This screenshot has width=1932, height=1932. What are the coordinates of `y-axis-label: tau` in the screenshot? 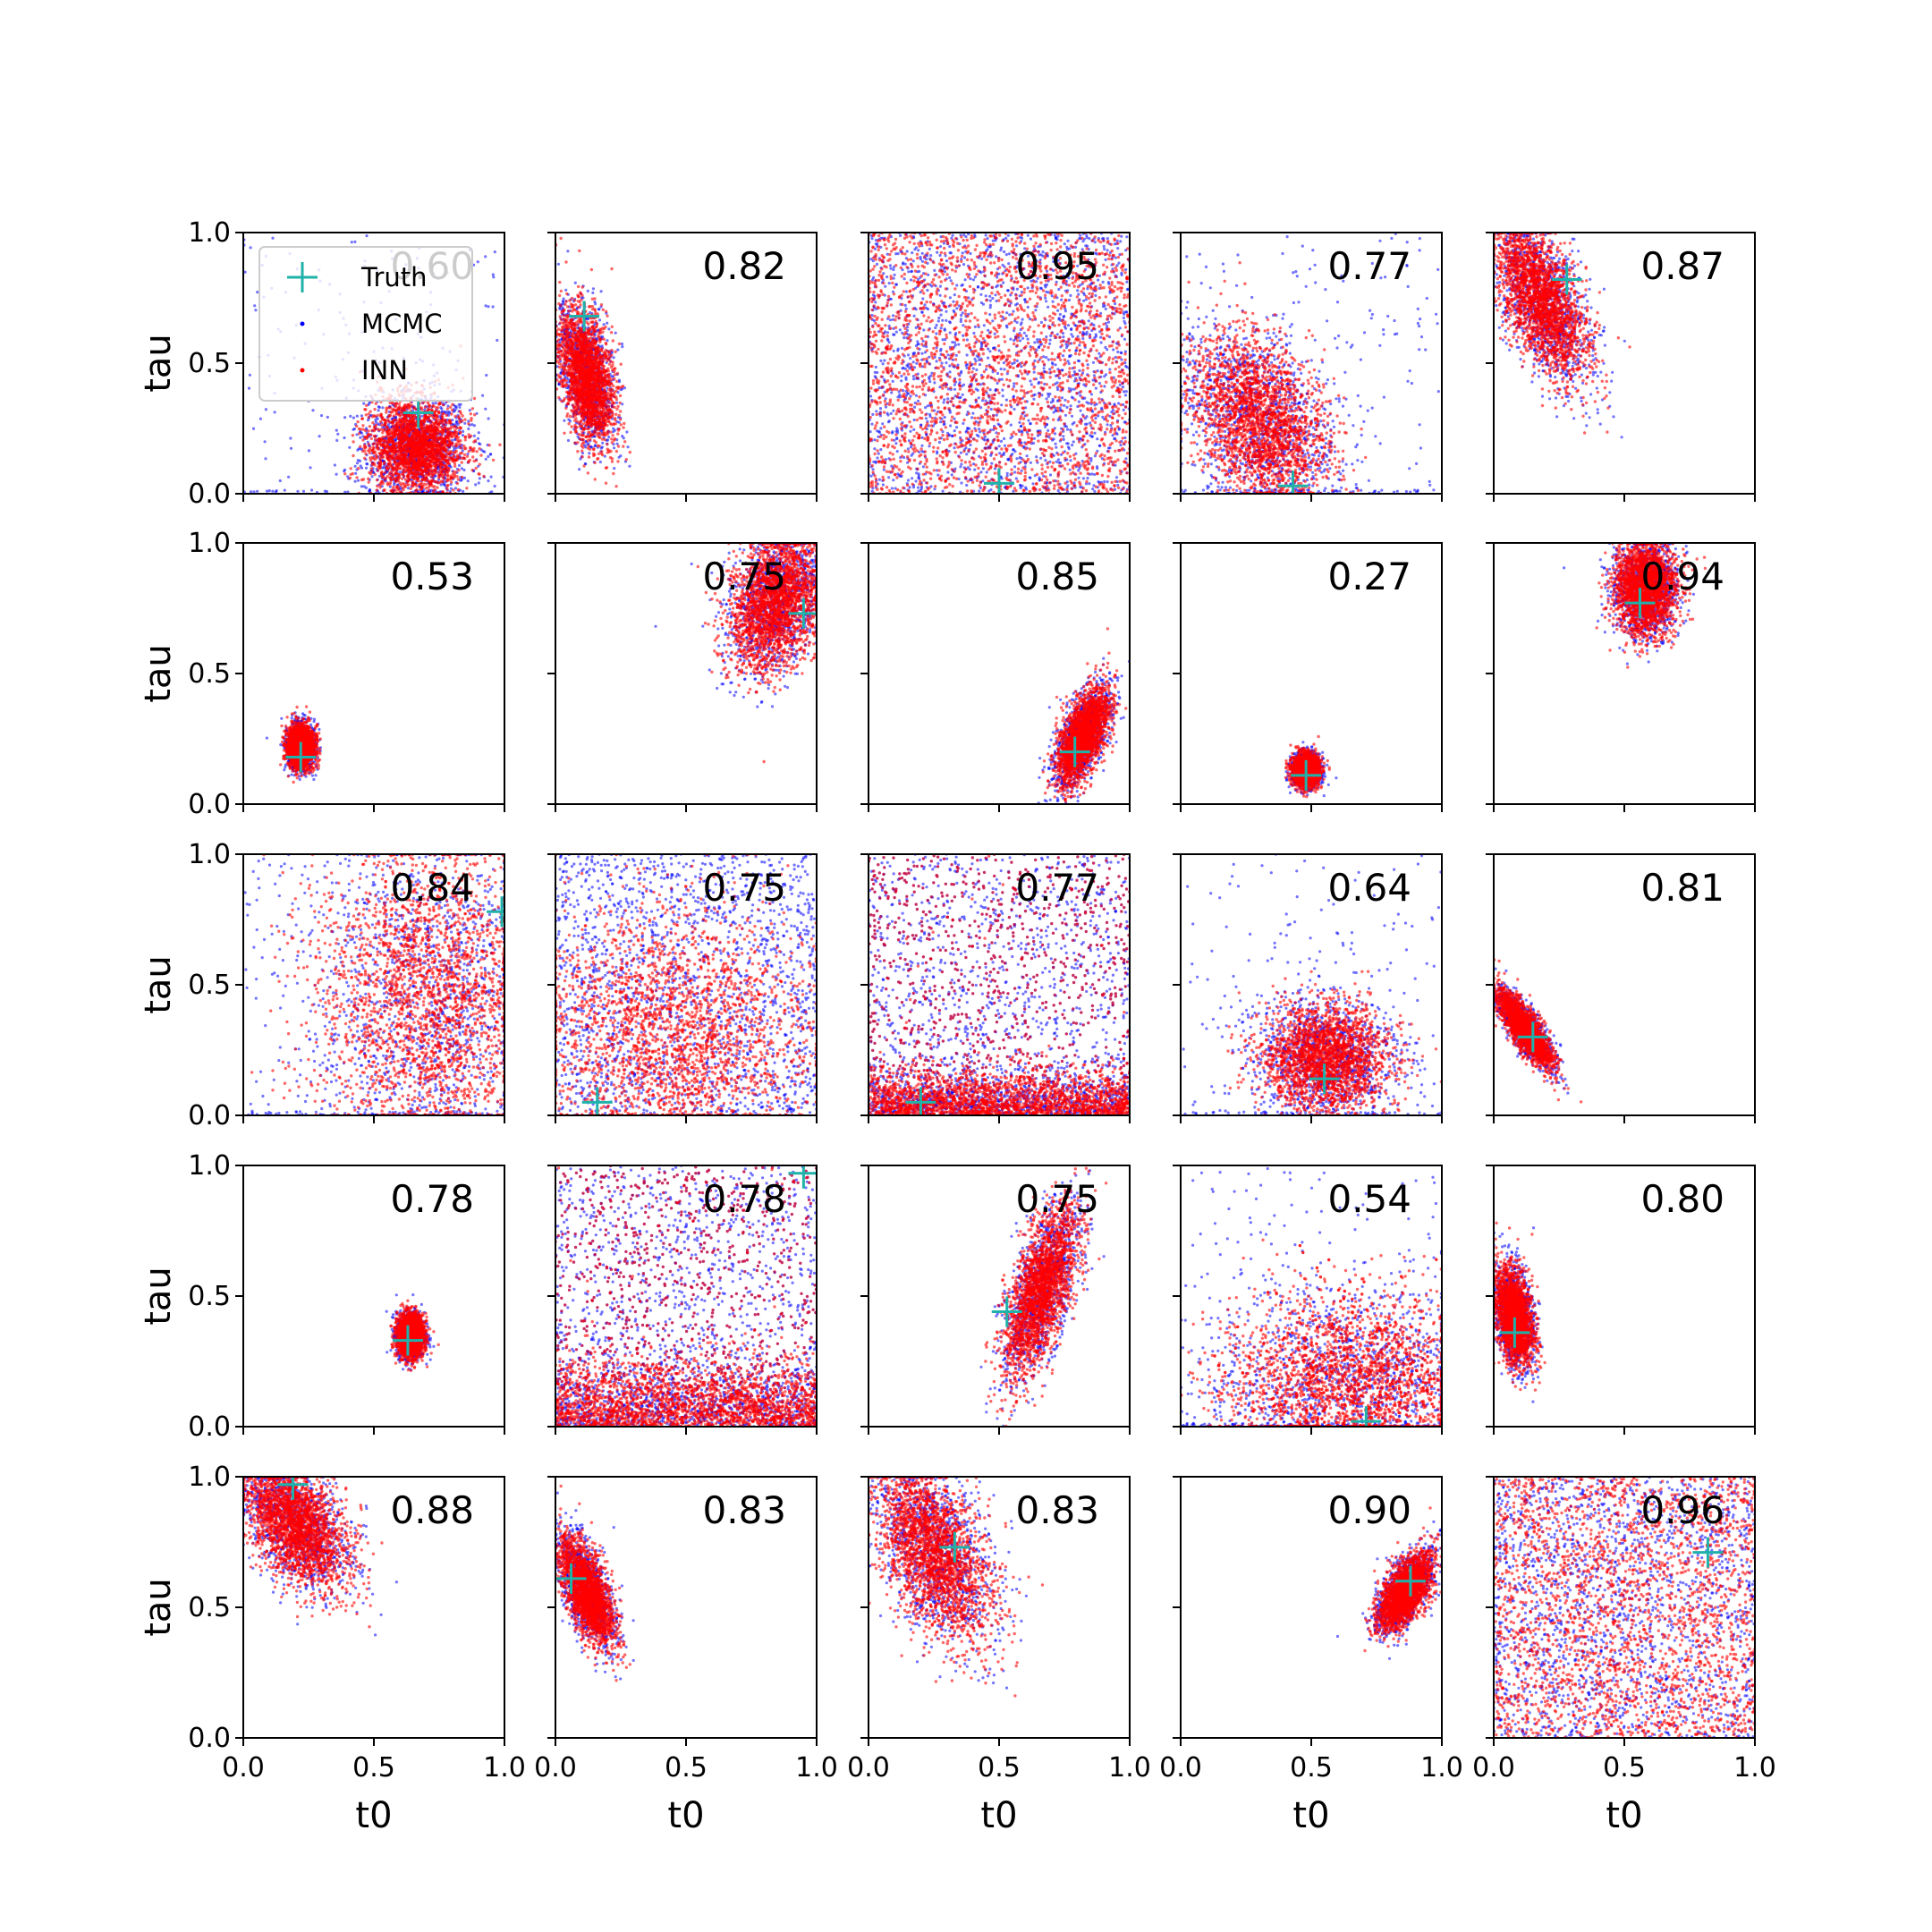 It's located at (158, 363).